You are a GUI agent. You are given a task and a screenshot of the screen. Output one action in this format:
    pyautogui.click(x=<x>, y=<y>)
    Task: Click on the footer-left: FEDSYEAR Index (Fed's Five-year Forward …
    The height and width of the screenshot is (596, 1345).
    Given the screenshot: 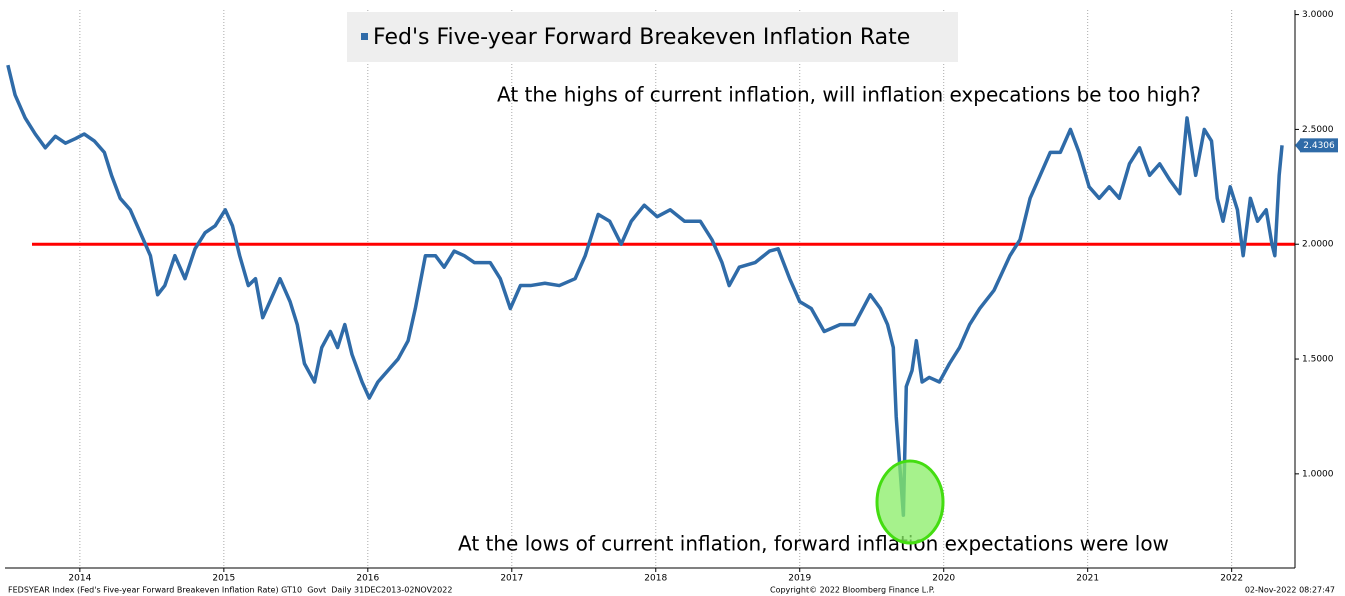 What is the action you would take?
    pyautogui.click(x=230, y=590)
    